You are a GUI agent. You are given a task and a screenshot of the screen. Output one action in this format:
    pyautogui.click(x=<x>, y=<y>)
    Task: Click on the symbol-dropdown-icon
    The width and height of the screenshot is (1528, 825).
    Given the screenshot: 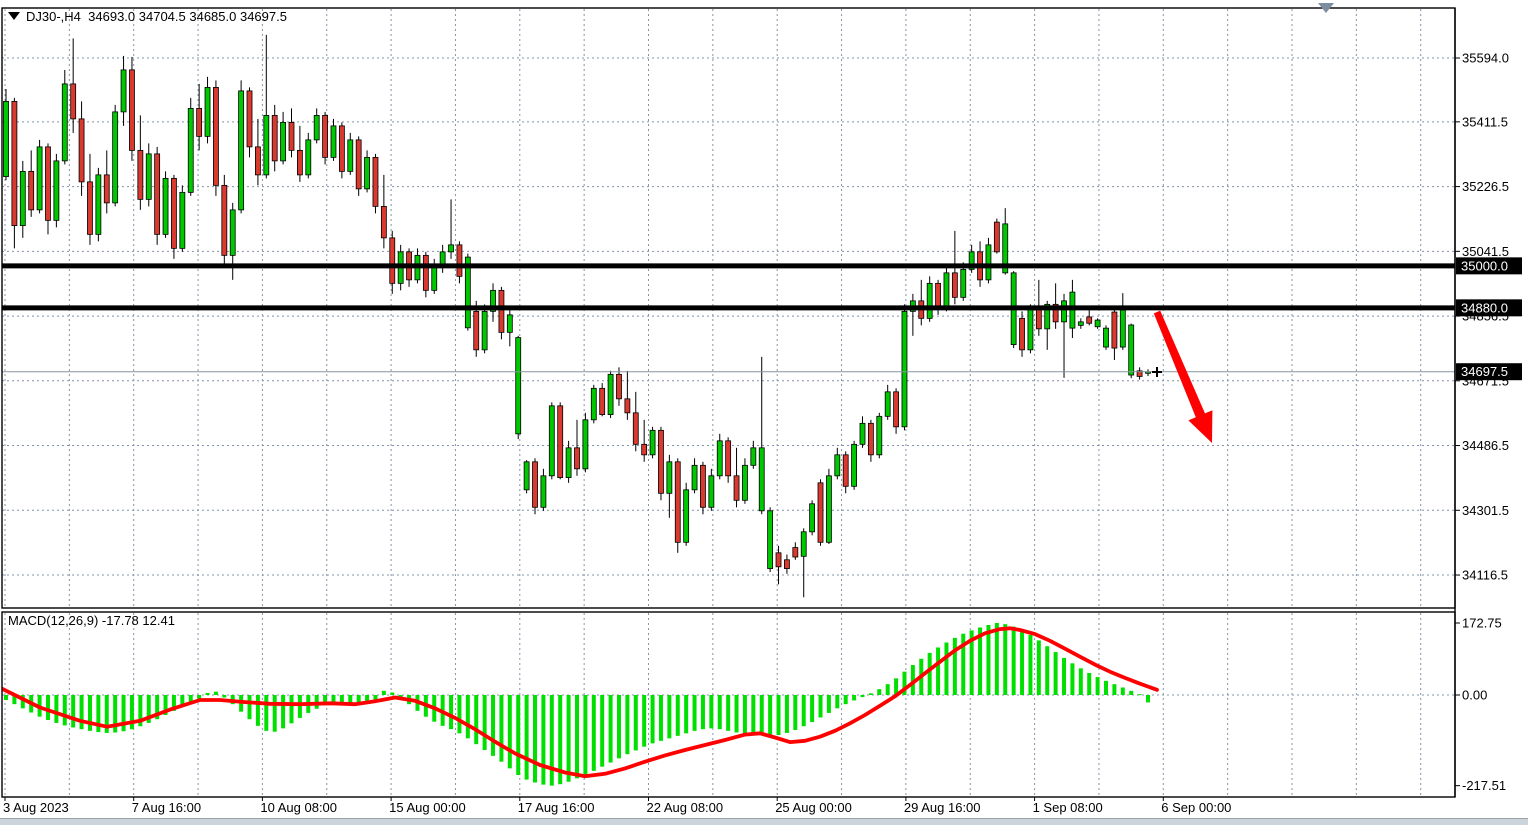 What is the action you would take?
    pyautogui.click(x=14, y=16)
    